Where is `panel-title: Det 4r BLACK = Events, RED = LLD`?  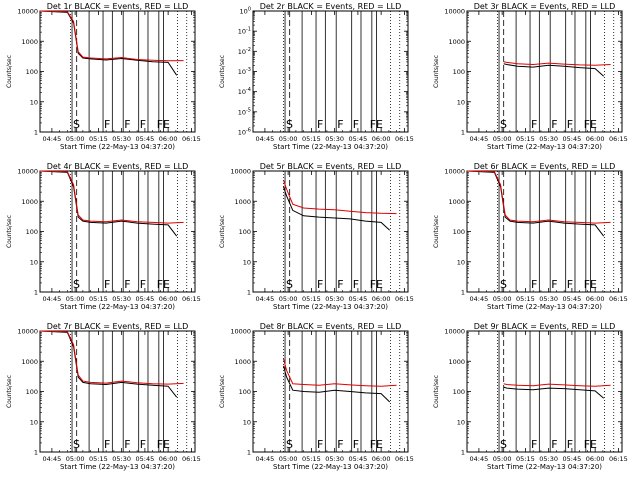 panel-title: Det 4r BLACK = Events, RED = LLD is located at coordinates (118, 166).